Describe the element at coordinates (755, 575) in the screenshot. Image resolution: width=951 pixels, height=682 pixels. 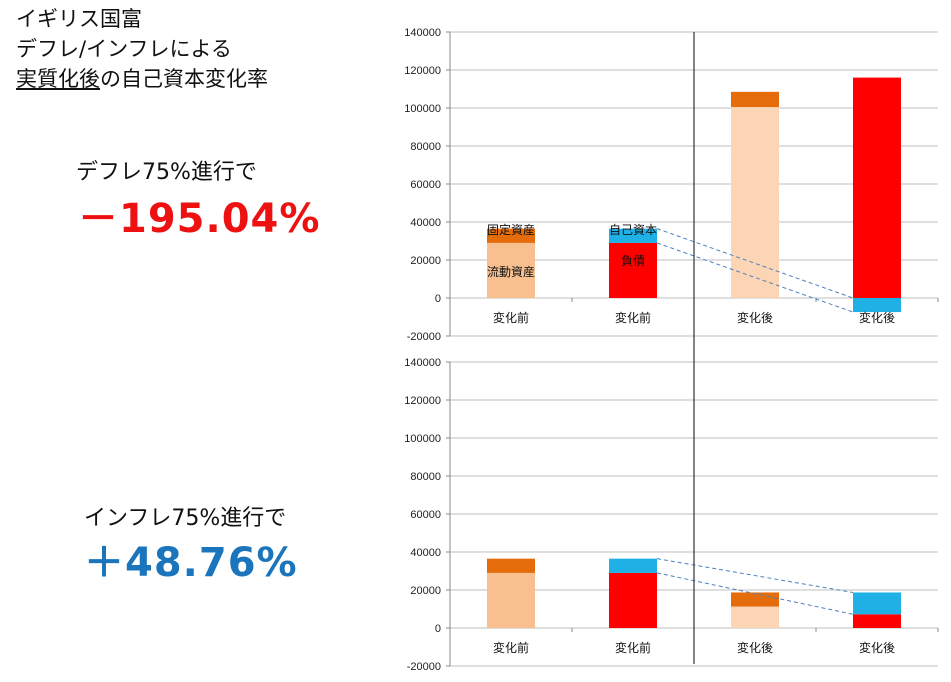
I see `equity-connector-top` at that location.